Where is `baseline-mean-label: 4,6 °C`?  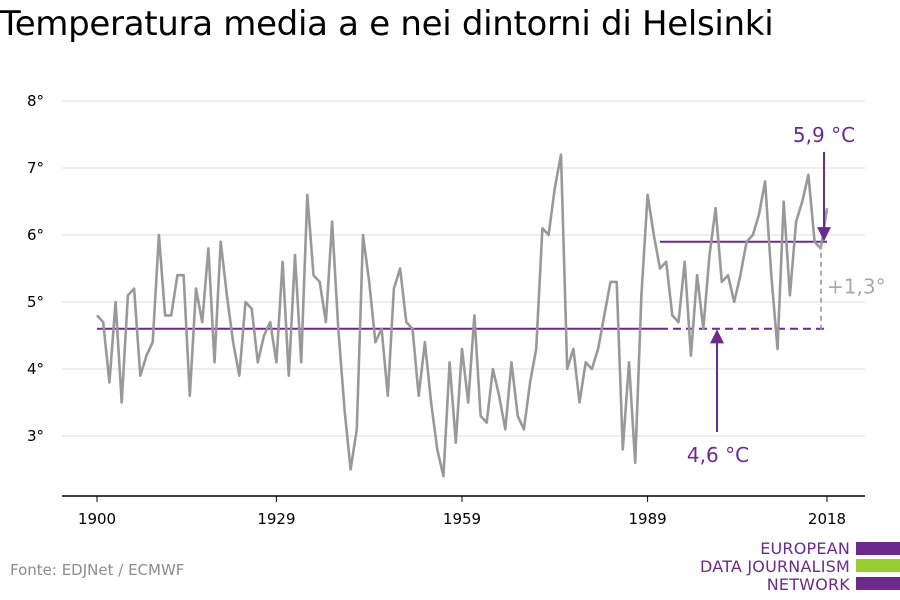
baseline-mean-label: 4,6 °C is located at coordinates (718, 455).